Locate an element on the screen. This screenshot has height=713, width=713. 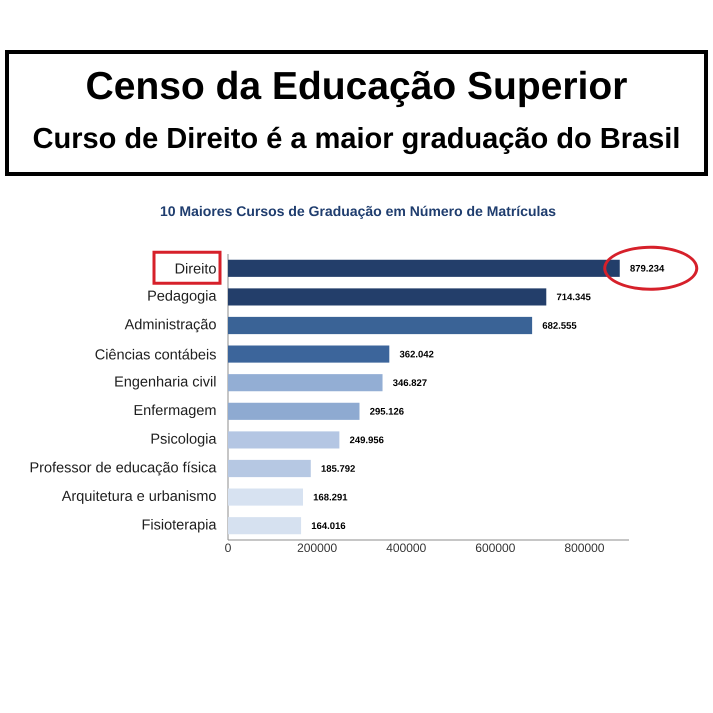
x-tick-label: 0 is located at coordinates (228, 548).